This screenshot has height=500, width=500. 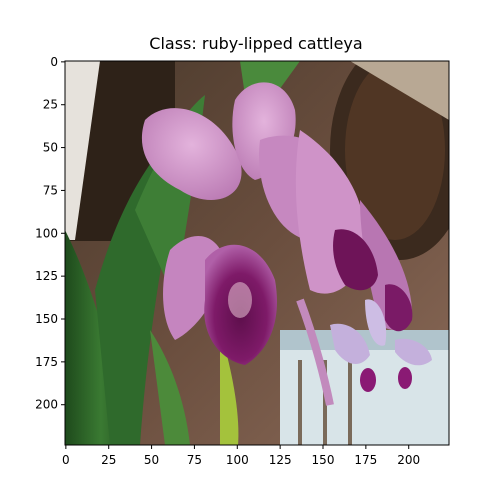 I want to click on y-axis: 0 25 50 75 100 125 150 175 200, so click(x=50, y=233).